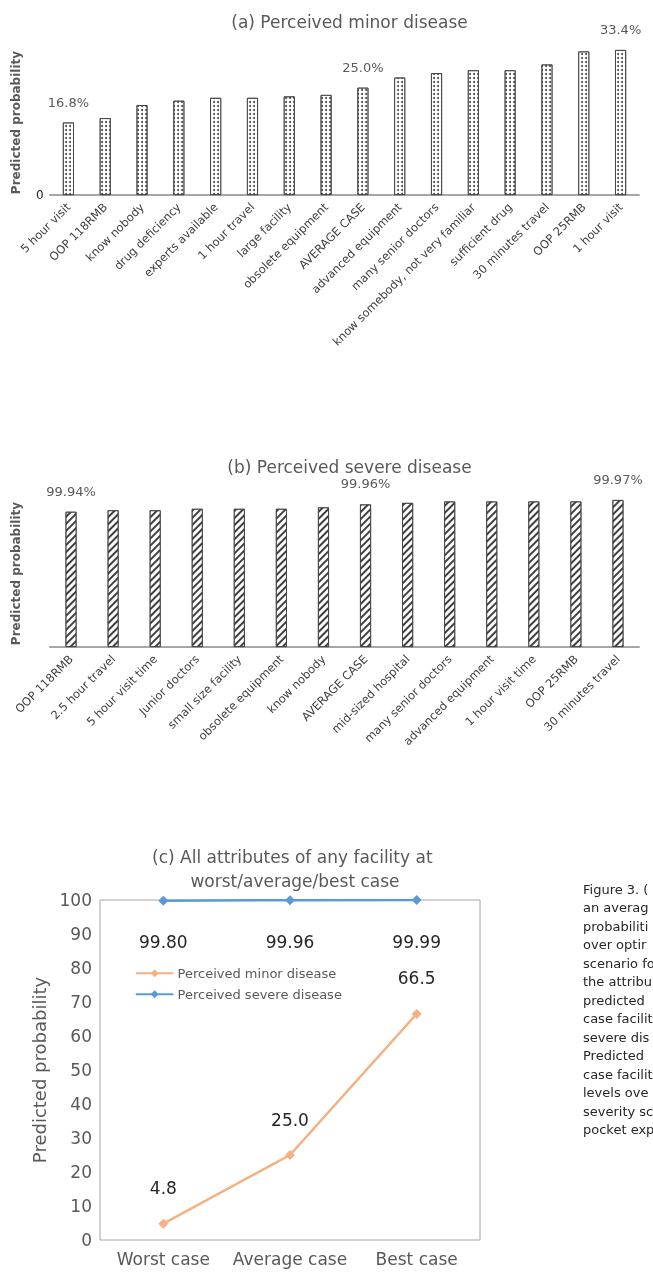 The width and height of the screenshot is (653, 1275). I want to click on y-tick-label: 100, so click(75, 900).